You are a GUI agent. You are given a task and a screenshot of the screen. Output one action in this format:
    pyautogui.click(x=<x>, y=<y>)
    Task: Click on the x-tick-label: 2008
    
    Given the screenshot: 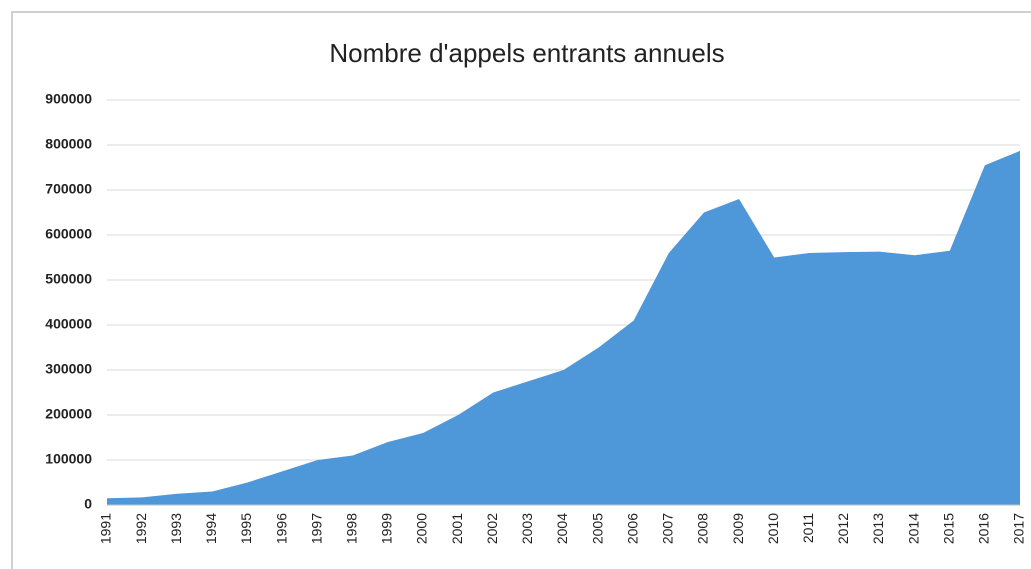 What is the action you would take?
    pyautogui.click(x=703, y=528)
    